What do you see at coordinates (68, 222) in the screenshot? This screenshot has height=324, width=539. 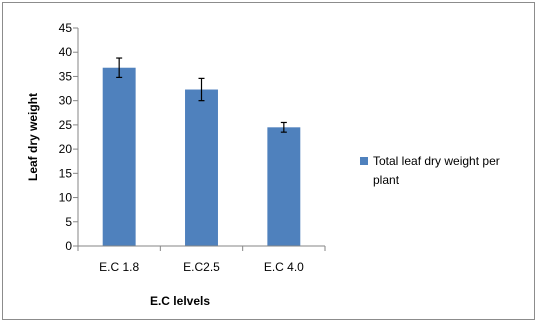 I see `y-tick-label: 5` at bounding box center [68, 222].